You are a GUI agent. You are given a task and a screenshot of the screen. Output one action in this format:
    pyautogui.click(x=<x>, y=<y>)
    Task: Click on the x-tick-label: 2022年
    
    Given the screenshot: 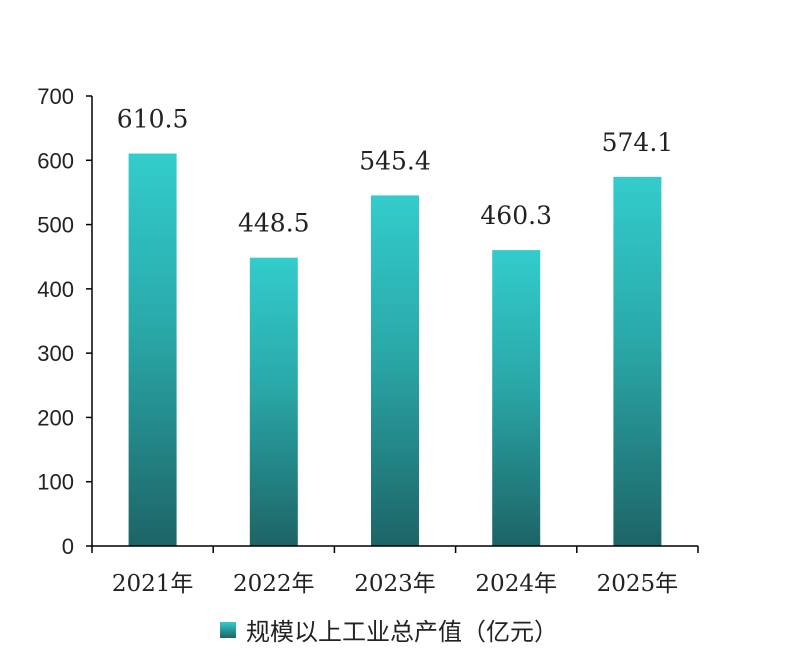 What is the action you would take?
    pyautogui.click(x=274, y=584)
    